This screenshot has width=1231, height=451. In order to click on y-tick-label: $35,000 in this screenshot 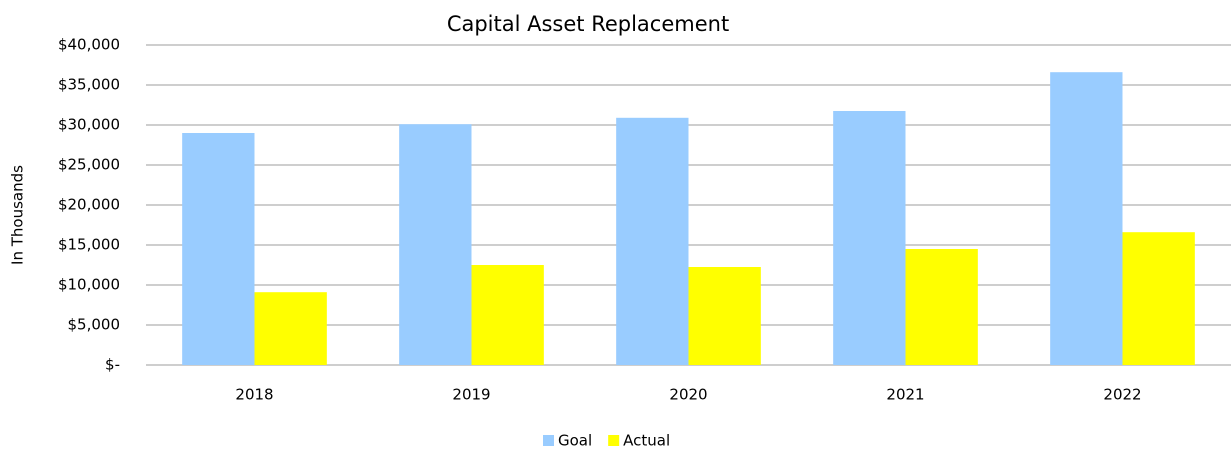, I will do `click(89, 85)`.